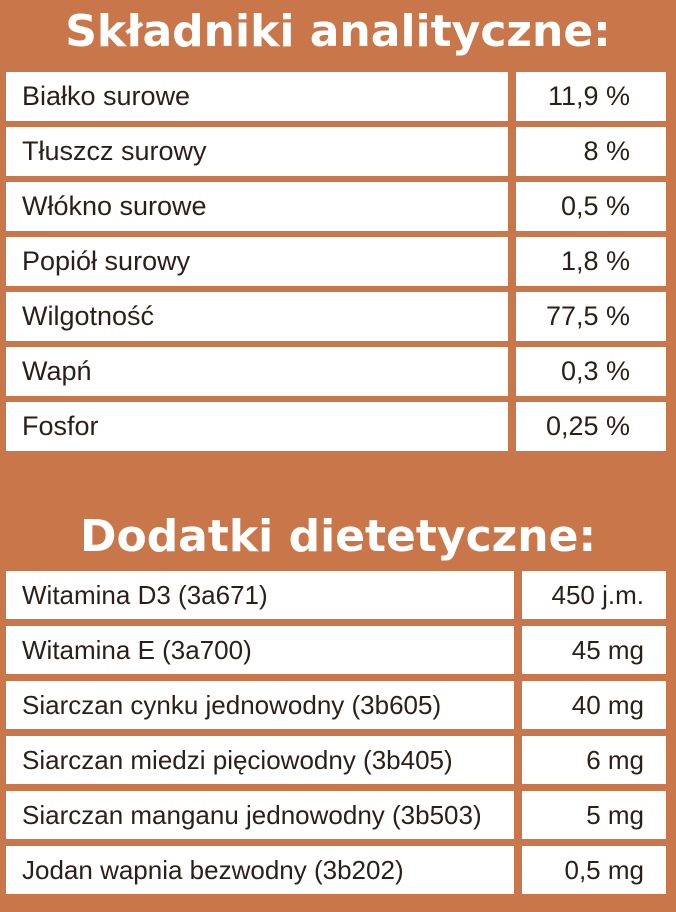 Image resolution: width=676 pixels, height=912 pixels. I want to click on row-name: Włókno surowe, so click(257, 206).